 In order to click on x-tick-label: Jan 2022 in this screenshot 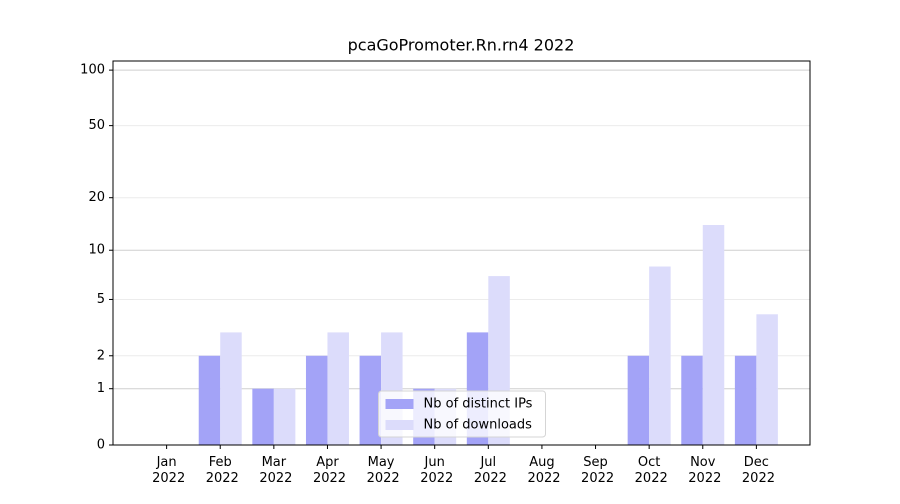, I will do `click(166, 470)`.